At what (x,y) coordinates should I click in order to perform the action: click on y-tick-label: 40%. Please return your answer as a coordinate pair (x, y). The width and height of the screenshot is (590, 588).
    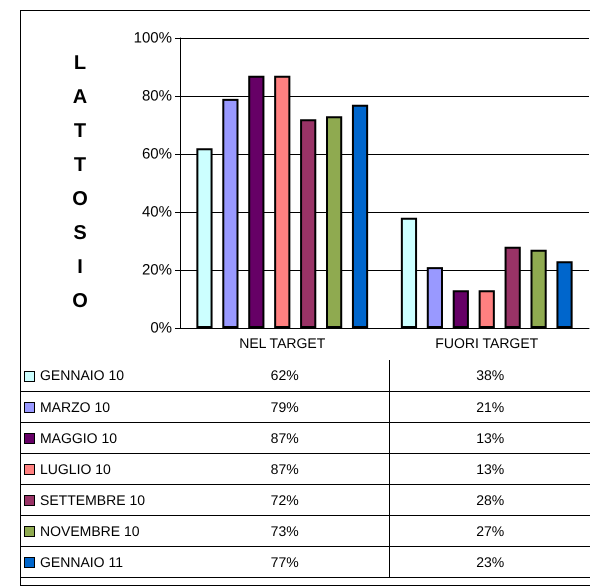
    Looking at the image, I should click on (157, 212).